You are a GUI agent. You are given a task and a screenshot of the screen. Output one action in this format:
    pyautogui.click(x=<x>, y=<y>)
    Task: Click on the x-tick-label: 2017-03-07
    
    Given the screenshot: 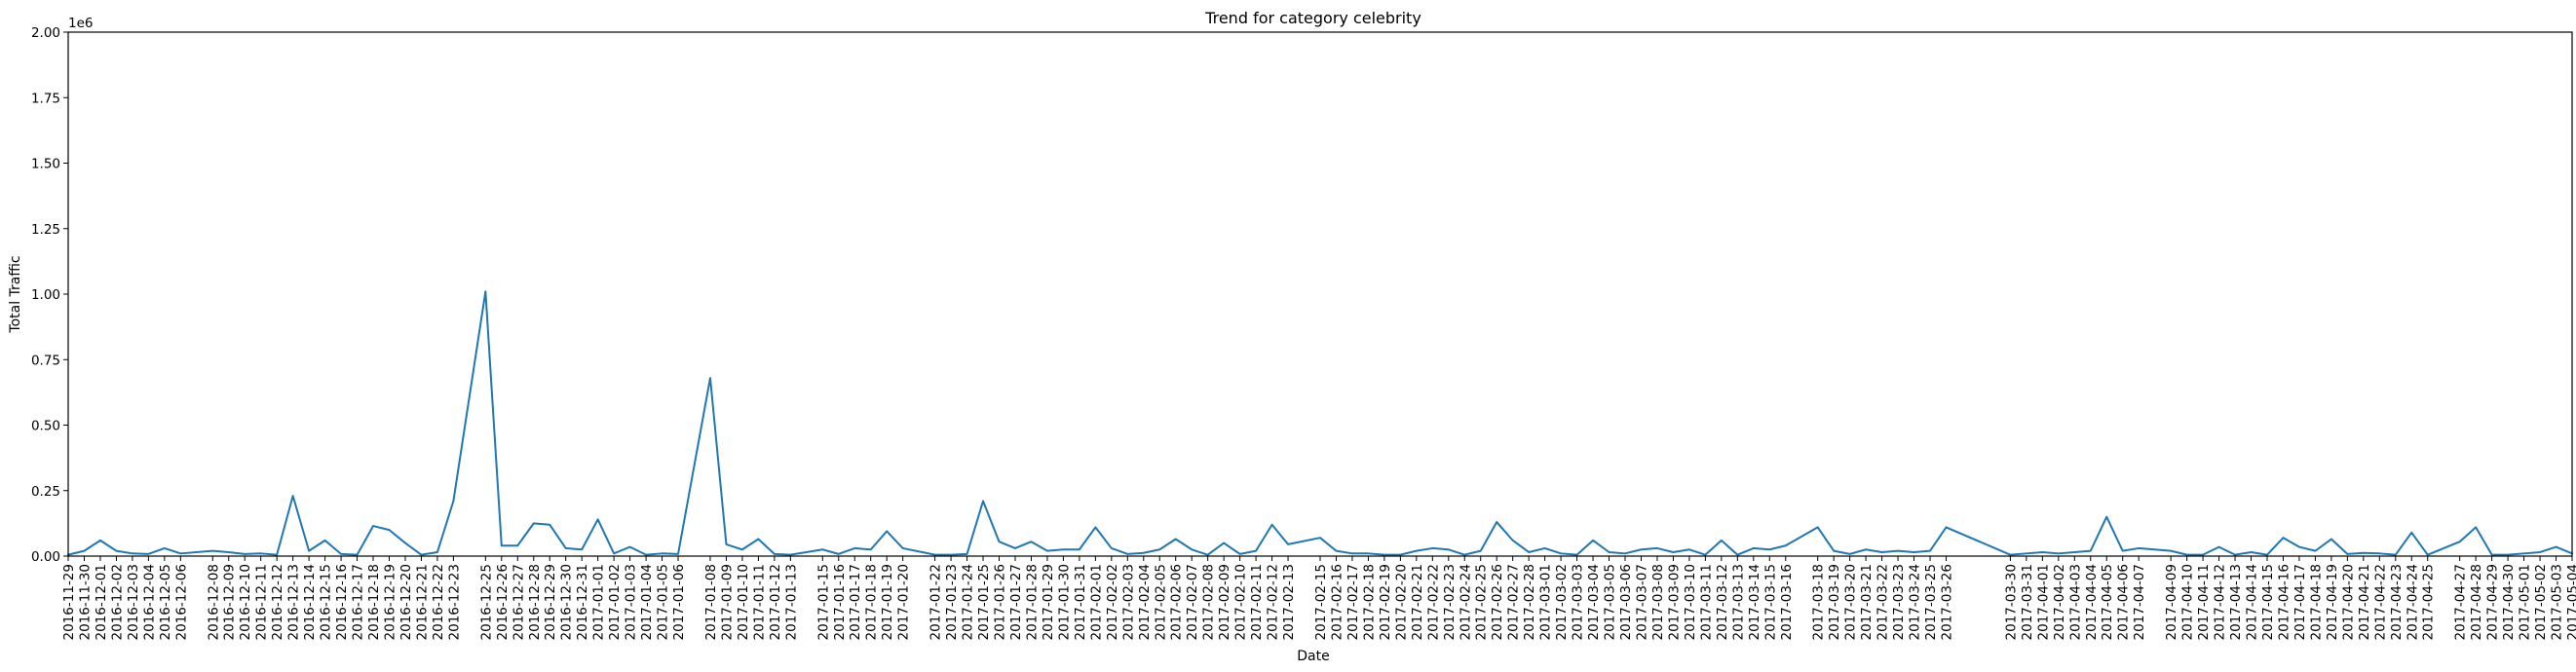 What is the action you would take?
    pyautogui.click(x=1641, y=602)
    